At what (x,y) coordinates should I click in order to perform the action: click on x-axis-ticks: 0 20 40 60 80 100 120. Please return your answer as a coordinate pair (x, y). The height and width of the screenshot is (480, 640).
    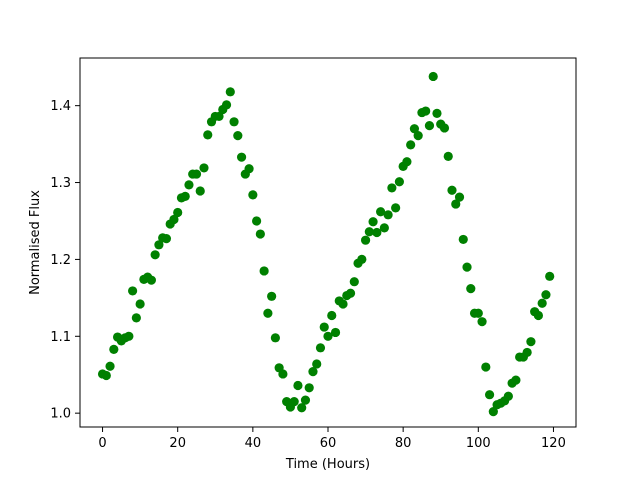
    Looking at the image, I should click on (332, 439).